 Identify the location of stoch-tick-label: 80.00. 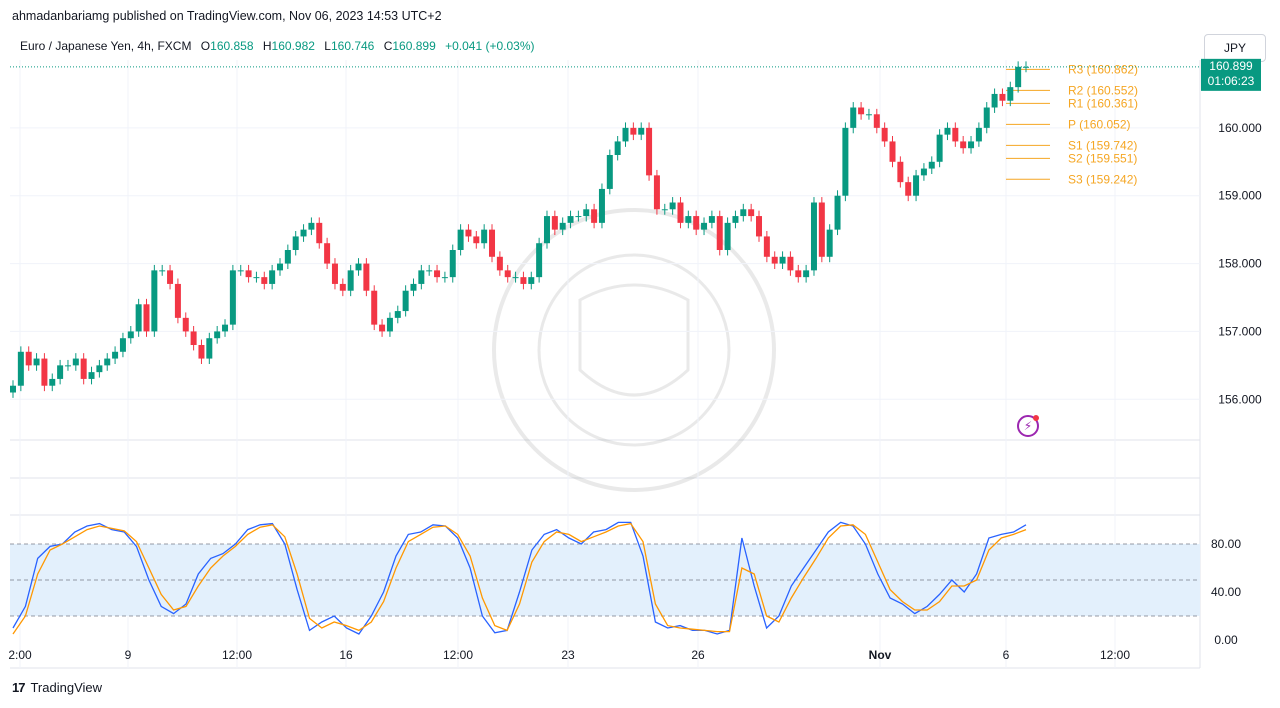
(1226, 544).